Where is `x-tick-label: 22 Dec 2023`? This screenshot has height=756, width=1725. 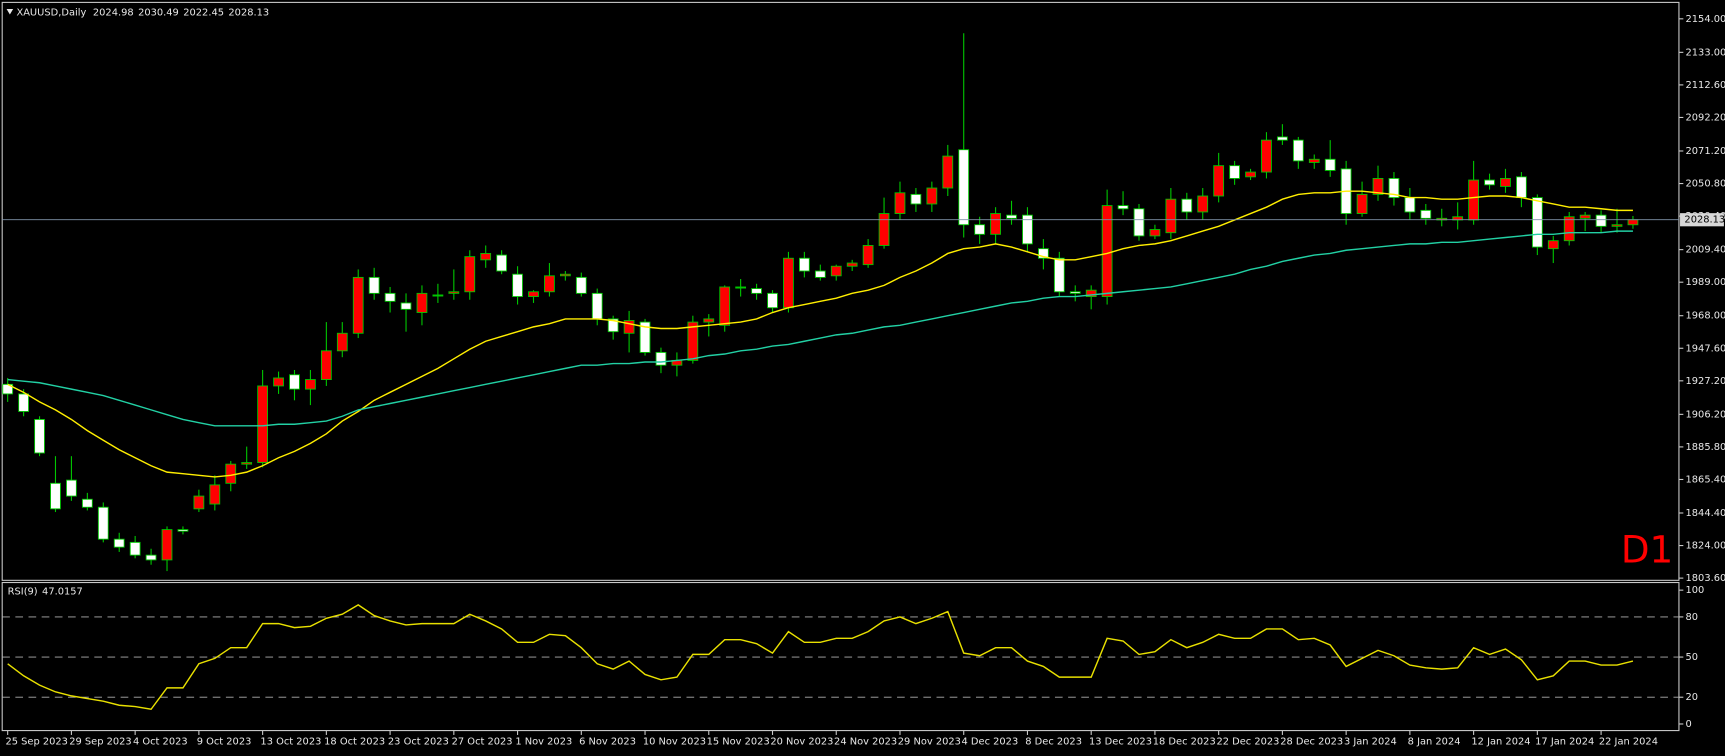
x-tick-label: 22 Dec 2023 is located at coordinates (1247, 742).